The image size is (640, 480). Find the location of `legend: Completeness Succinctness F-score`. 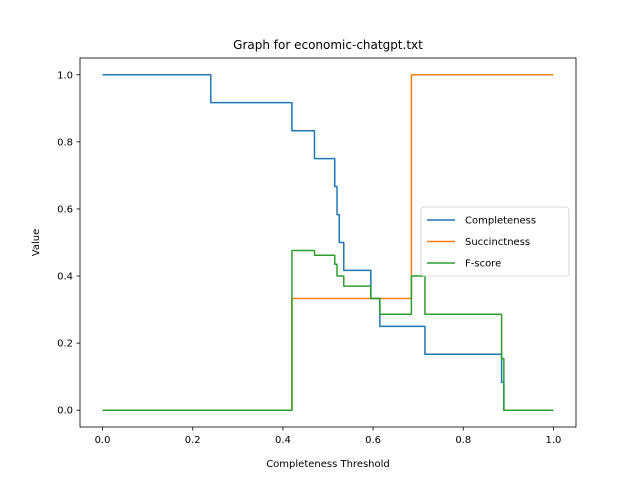

legend: Completeness Succinctness F-score is located at coordinates (495, 241).